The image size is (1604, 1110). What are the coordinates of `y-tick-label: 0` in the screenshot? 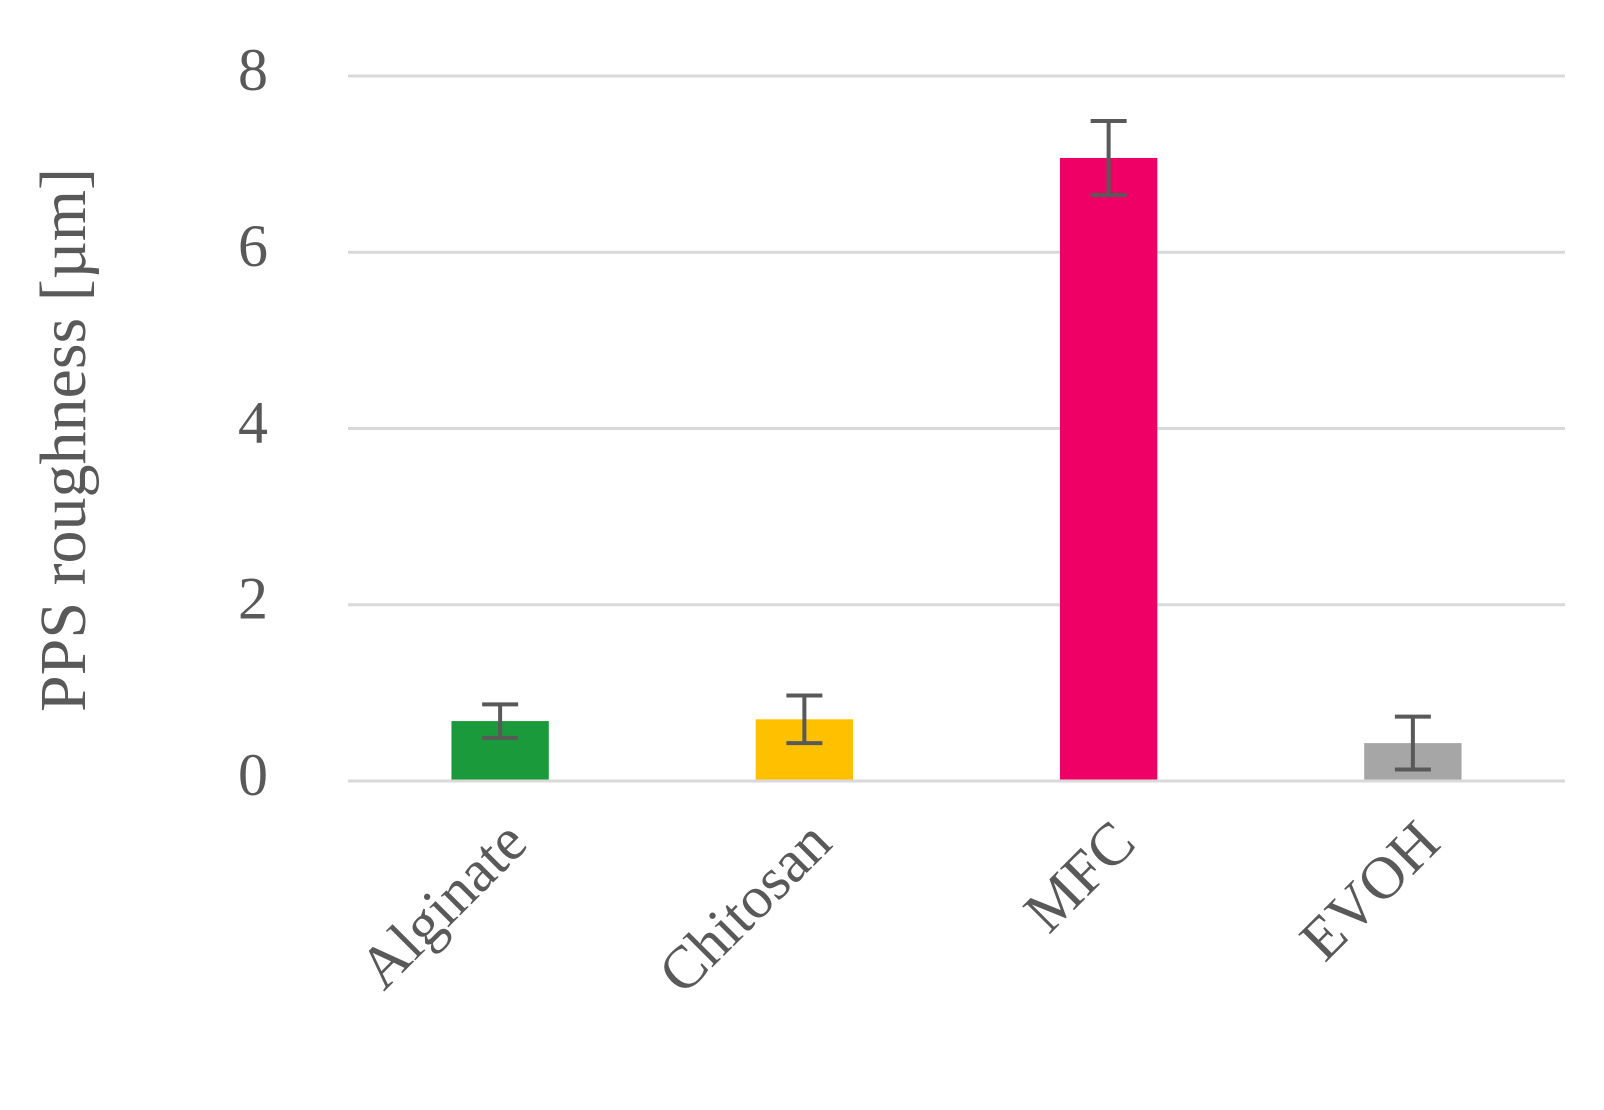 It's located at (253, 775).